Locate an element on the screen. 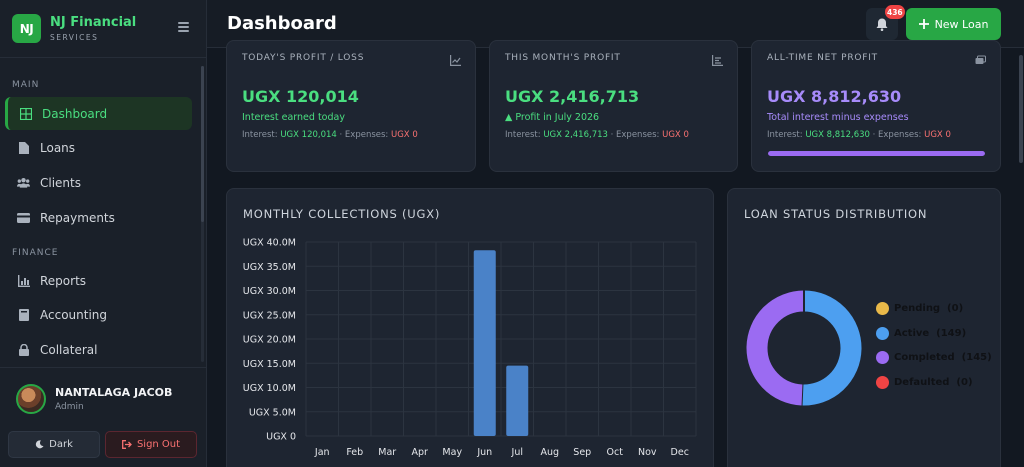 The image size is (1024, 467). stat-value: UGX 8,812,630 is located at coordinates (834, 96).